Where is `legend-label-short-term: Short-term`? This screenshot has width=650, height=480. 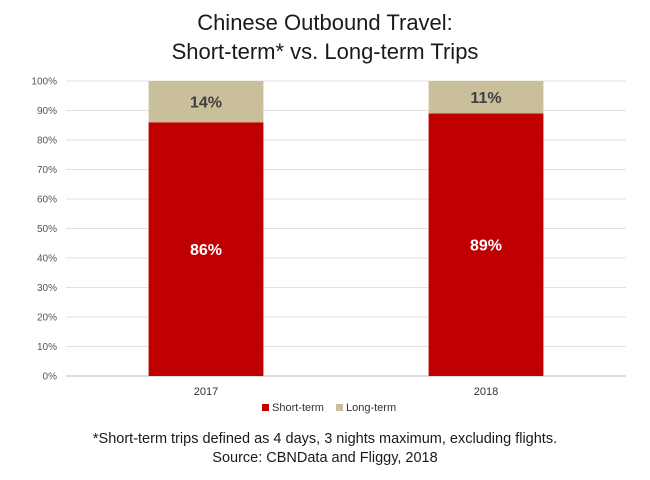 legend-label-short-term: Short-term is located at coordinates (298, 408).